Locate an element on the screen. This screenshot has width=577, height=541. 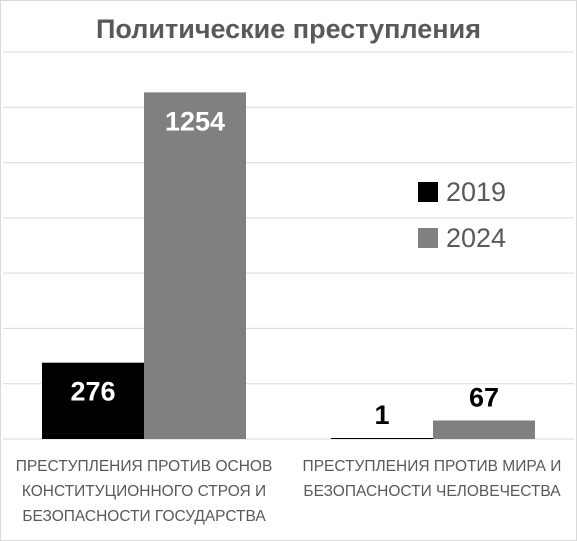
legend-swatch-2019 is located at coordinates (428, 192).